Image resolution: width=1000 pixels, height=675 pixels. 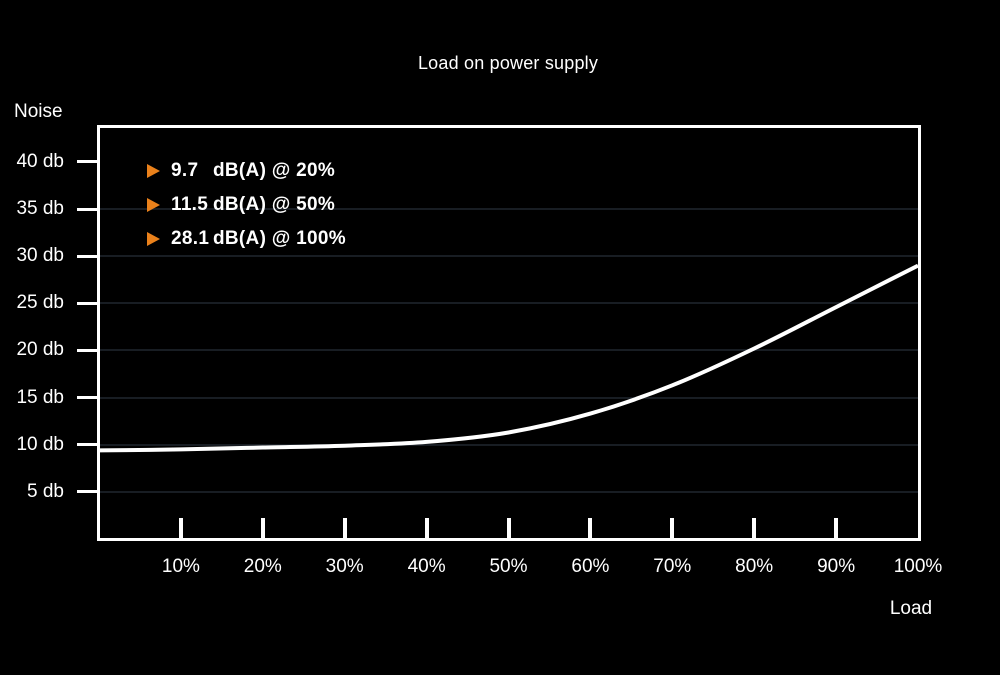 I want to click on legend-row-50pct: 11.5 dB(A) @ 50%, so click(x=246, y=204).